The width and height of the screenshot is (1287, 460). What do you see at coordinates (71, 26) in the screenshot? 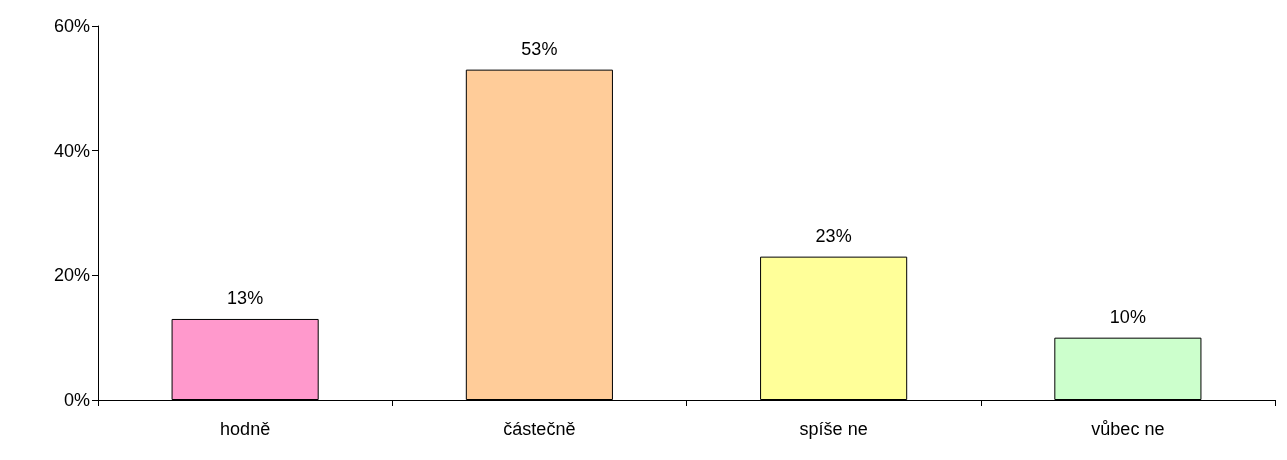
I see `y-tick-label: 60%` at bounding box center [71, 26].